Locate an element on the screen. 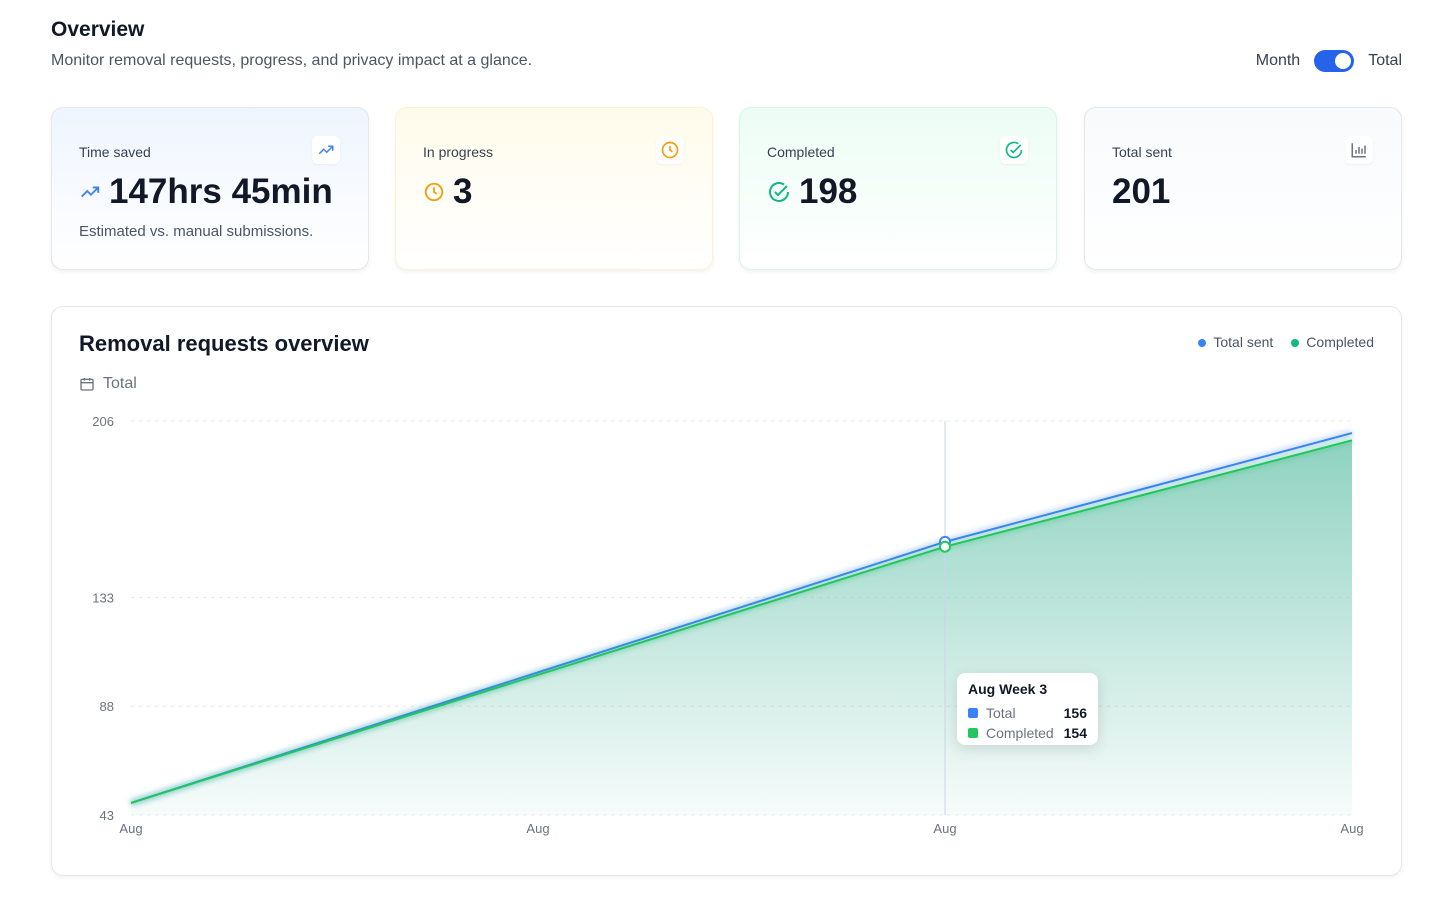 Image resolution: width=1436 pixels, height=900 pixels. y-tick-label: 133 is located at coordinates (103, 597).